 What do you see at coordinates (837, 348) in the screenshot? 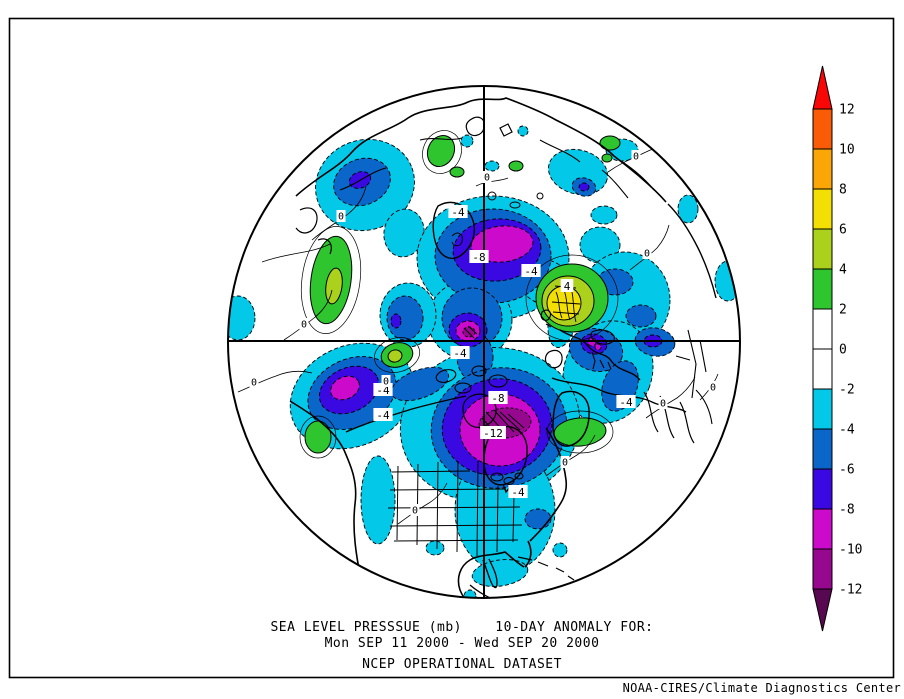
I see `colorbar: 12 10 8 6 4 2 0 -2 -4 -6 -8 -10 -12` at bounding box center [837, 348].